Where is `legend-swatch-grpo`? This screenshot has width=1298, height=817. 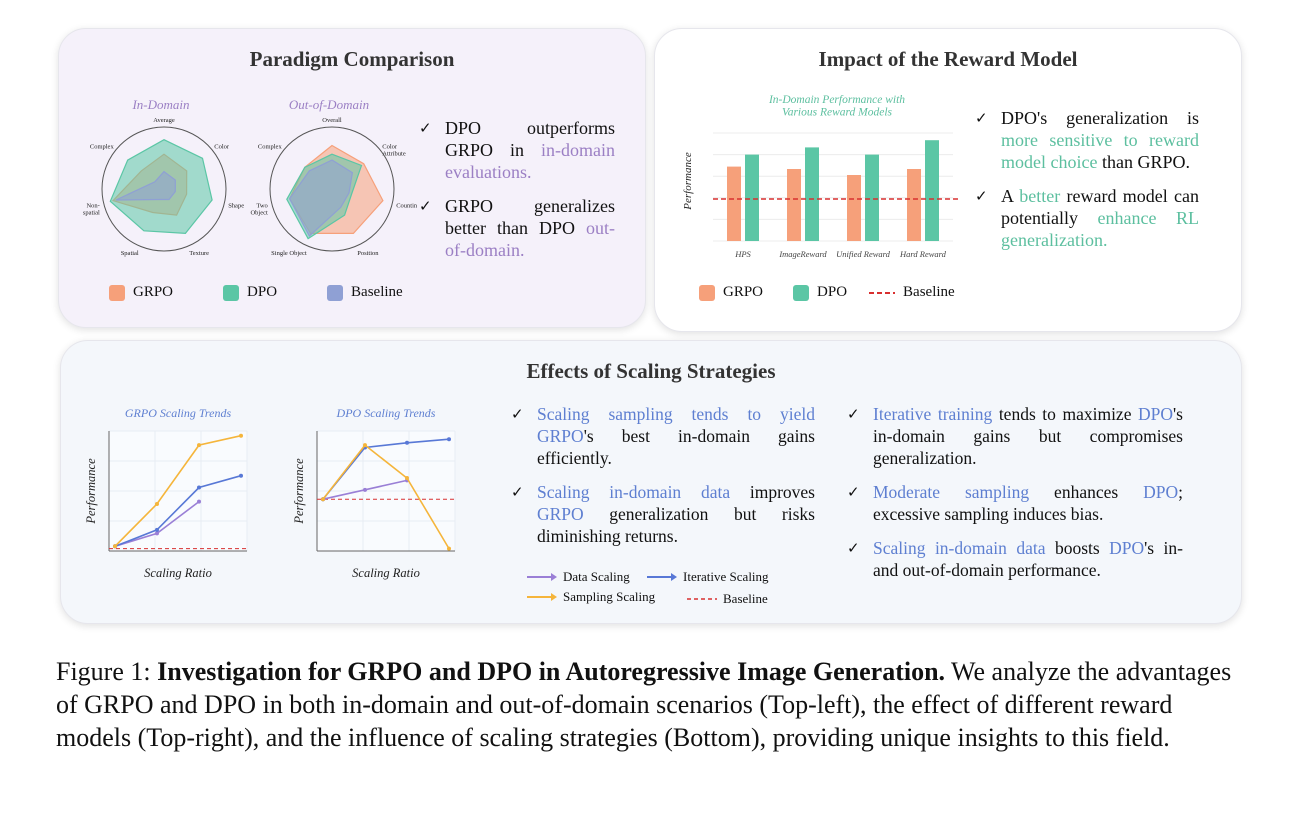
legend-swatch-grpo is located at coordinates (707, 292).